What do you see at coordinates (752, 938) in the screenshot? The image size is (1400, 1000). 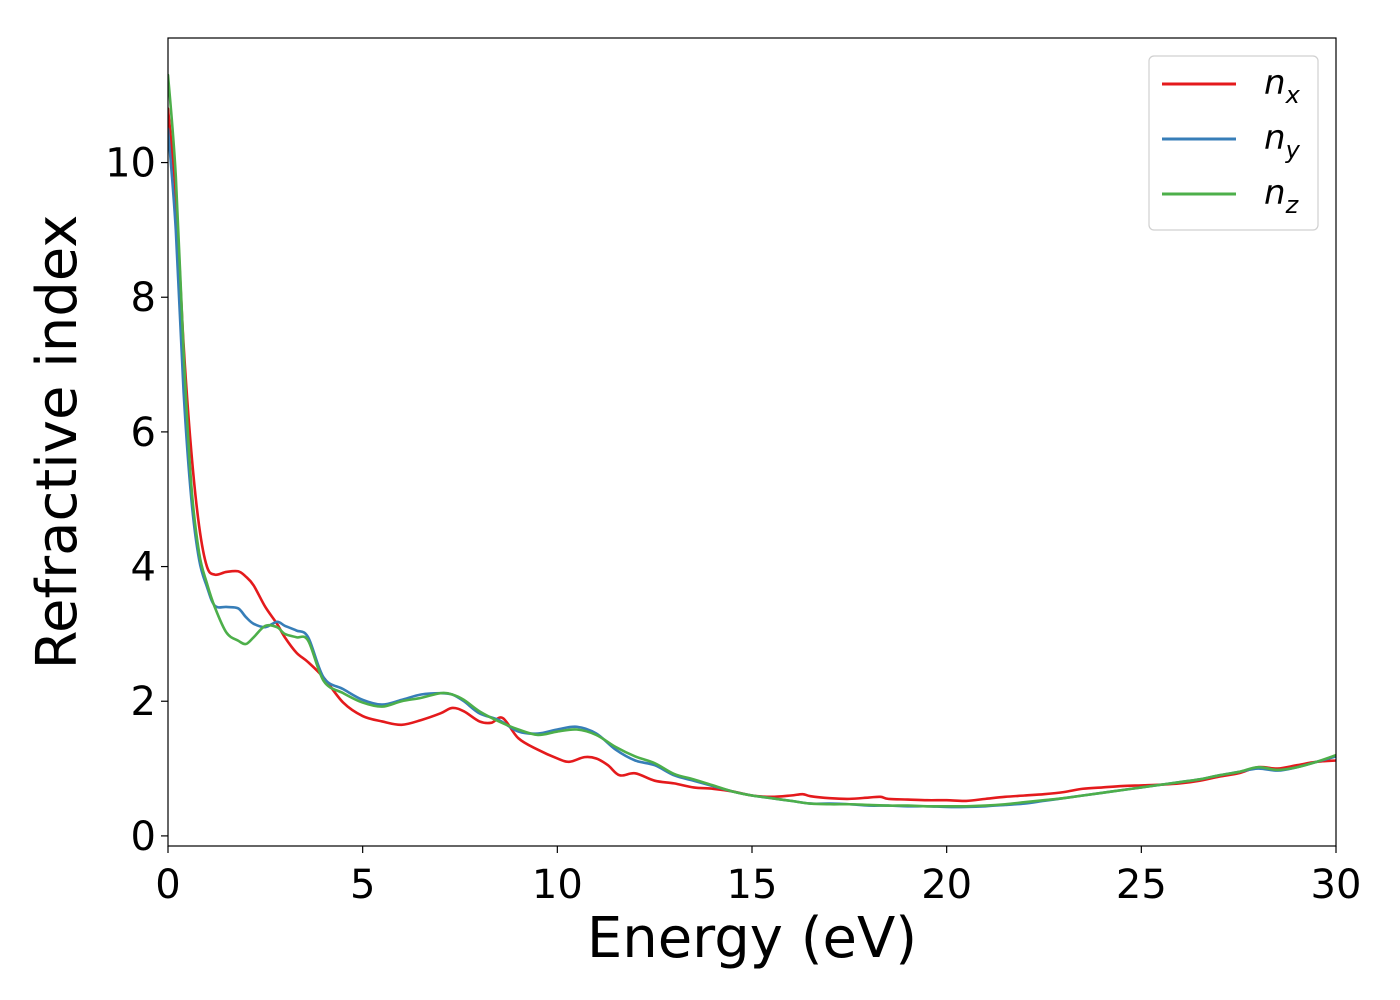 I see `x-axis-label: Energy (eV)` at bounding box center [752, 938].